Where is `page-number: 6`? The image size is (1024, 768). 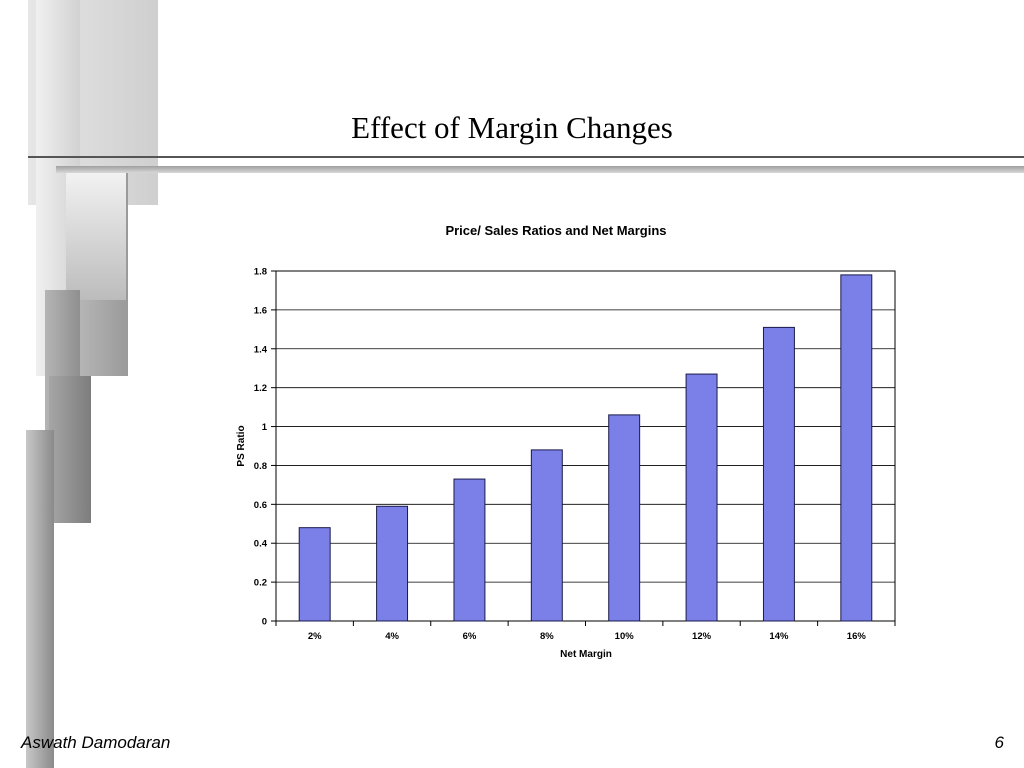 page-number: 6 is located at coordinates (999, 742).